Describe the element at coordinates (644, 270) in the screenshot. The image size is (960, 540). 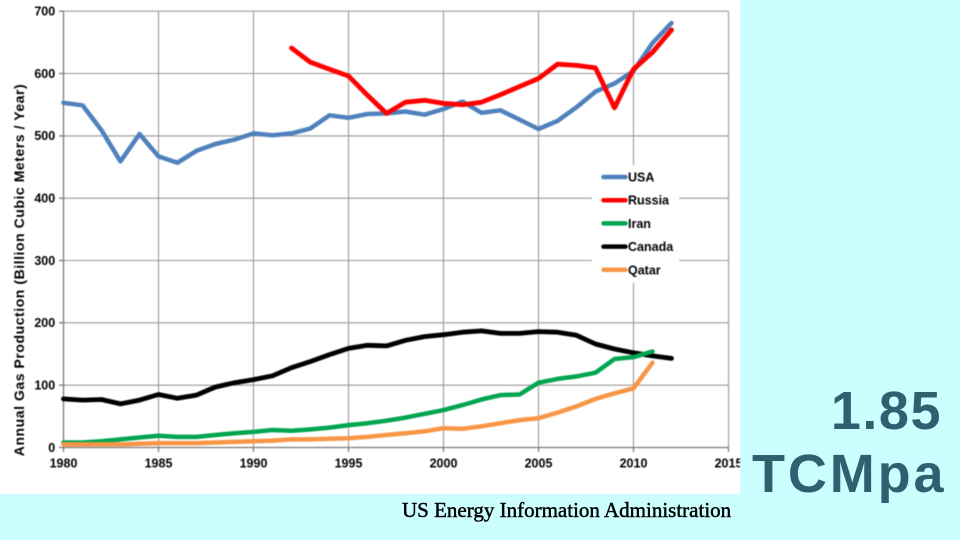
I see `svg-text: Qatar` at that location.